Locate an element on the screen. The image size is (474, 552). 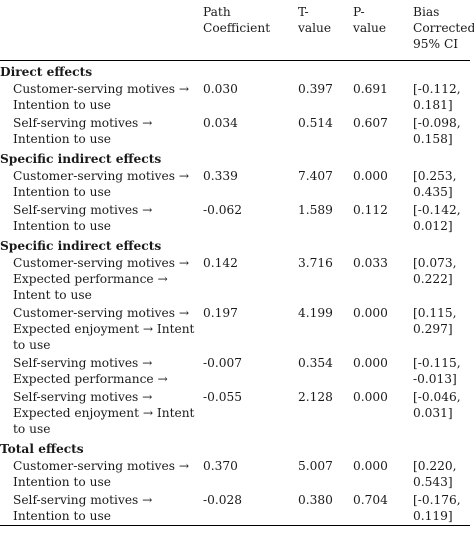
cell-p-value: 0.607 is located at coordinates (370, 123).